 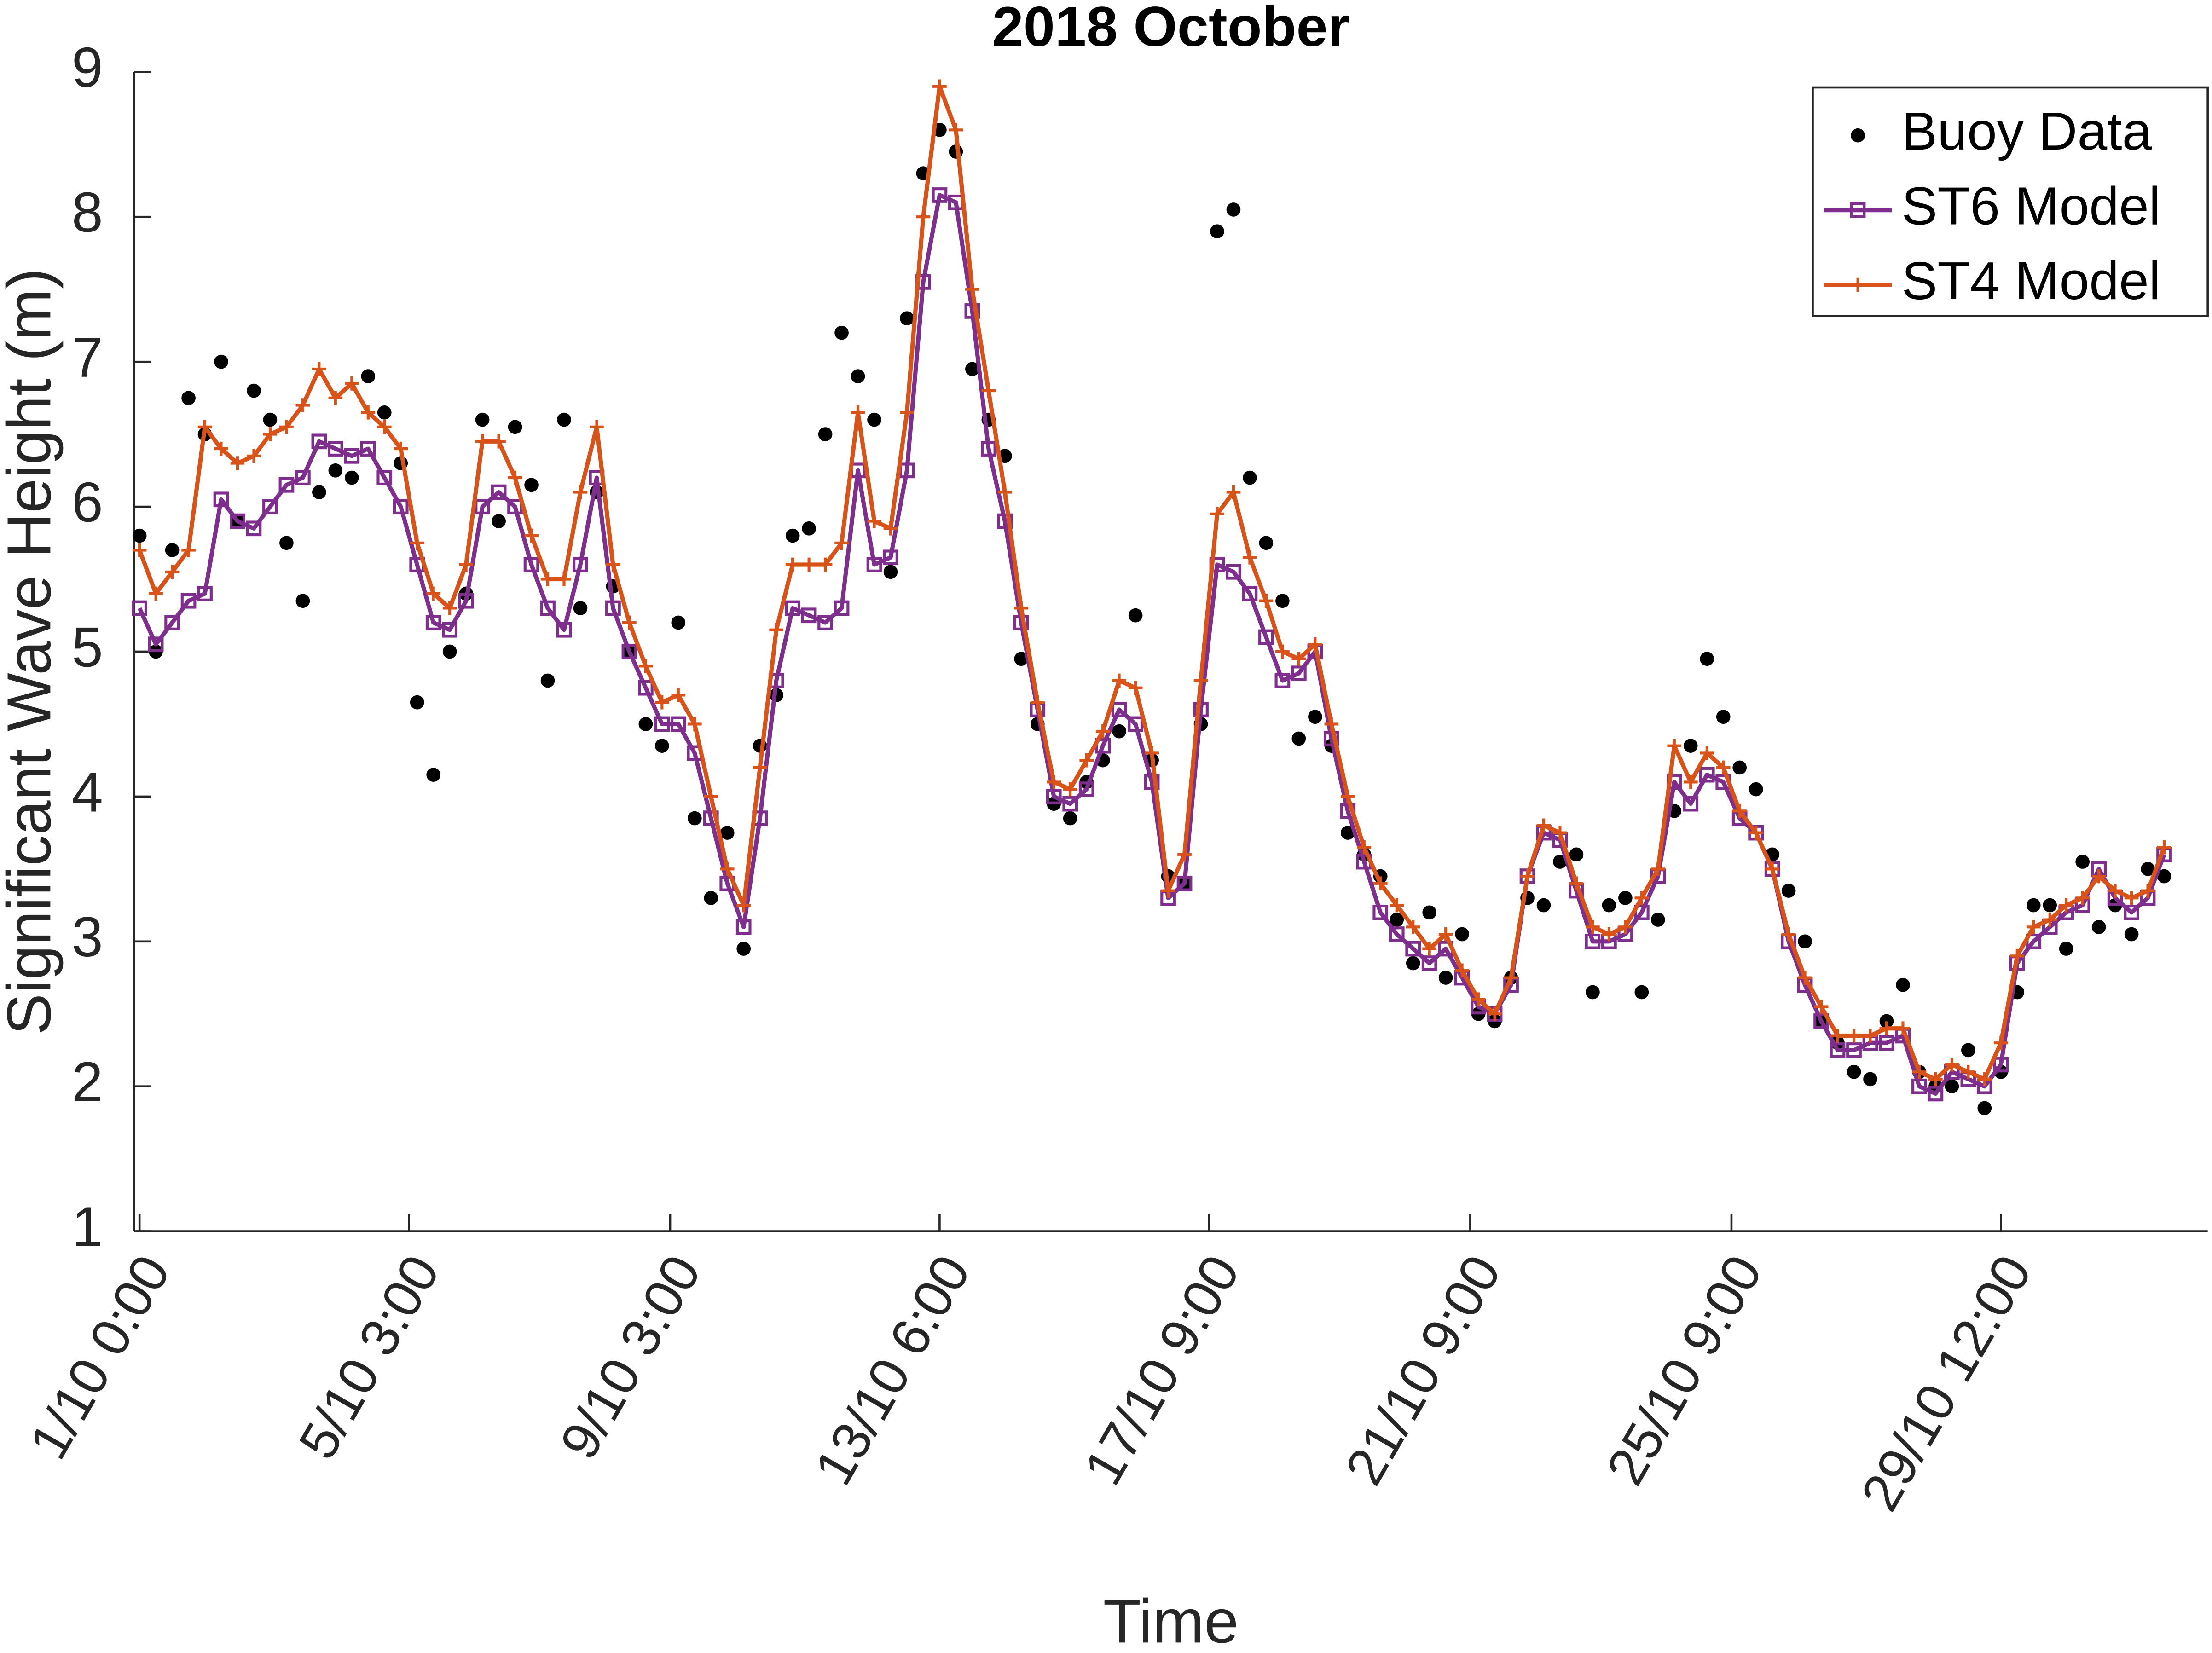 What do you see at coordinates (87, 501) in the screenshot?
I see `y-tick-label: 6` at bounding box center [87, 501].